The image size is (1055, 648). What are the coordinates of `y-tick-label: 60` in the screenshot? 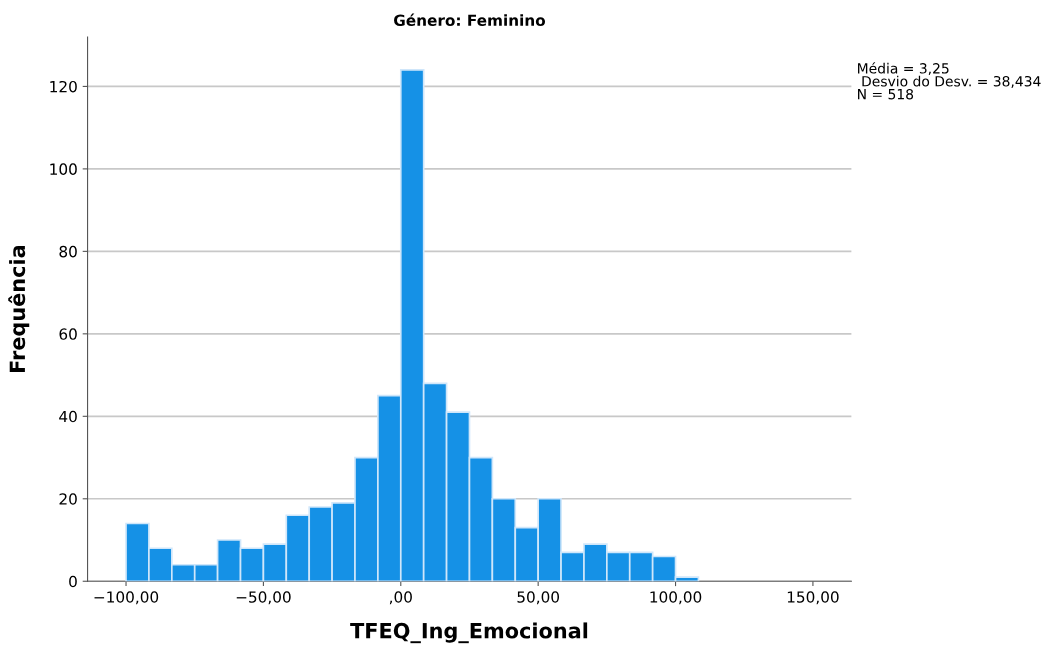 It's located at (68, 334).